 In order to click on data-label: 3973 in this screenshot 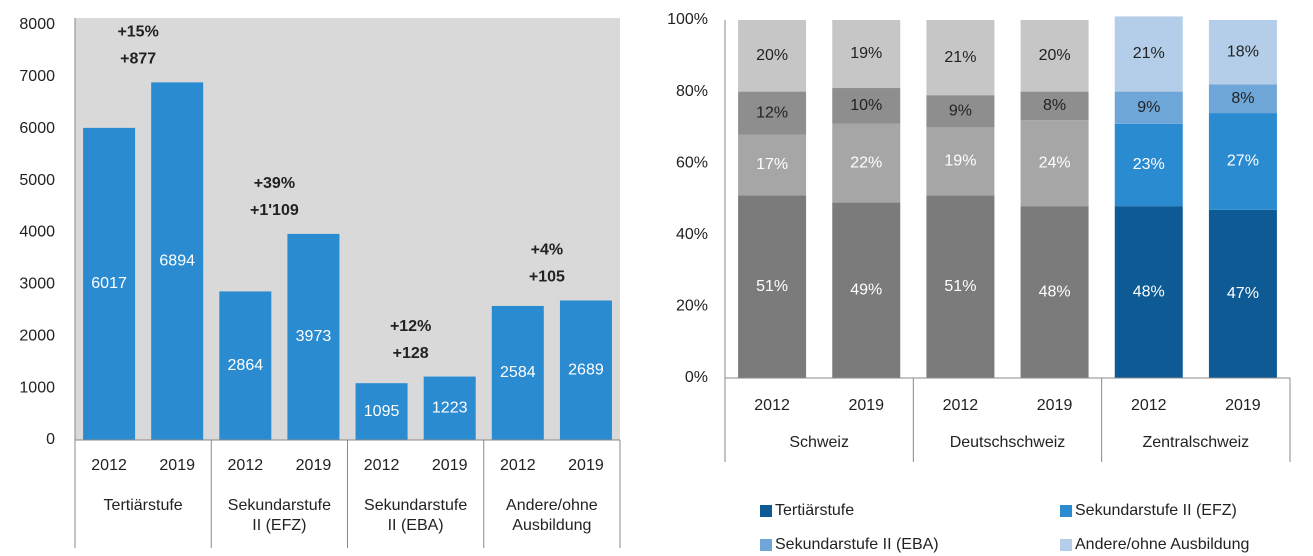, I will do `click(314, 336)`.